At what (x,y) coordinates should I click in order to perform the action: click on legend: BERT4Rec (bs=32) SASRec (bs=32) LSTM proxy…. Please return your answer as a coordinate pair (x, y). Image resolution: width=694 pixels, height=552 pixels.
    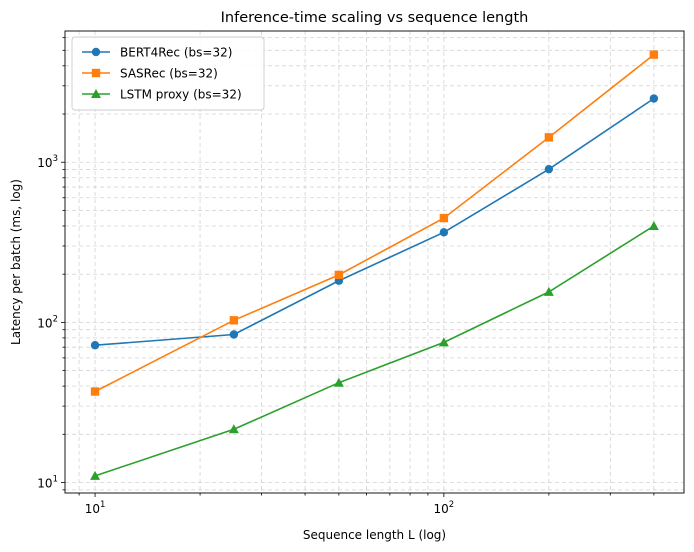
    Looking at the image, I should click on (168, 73).